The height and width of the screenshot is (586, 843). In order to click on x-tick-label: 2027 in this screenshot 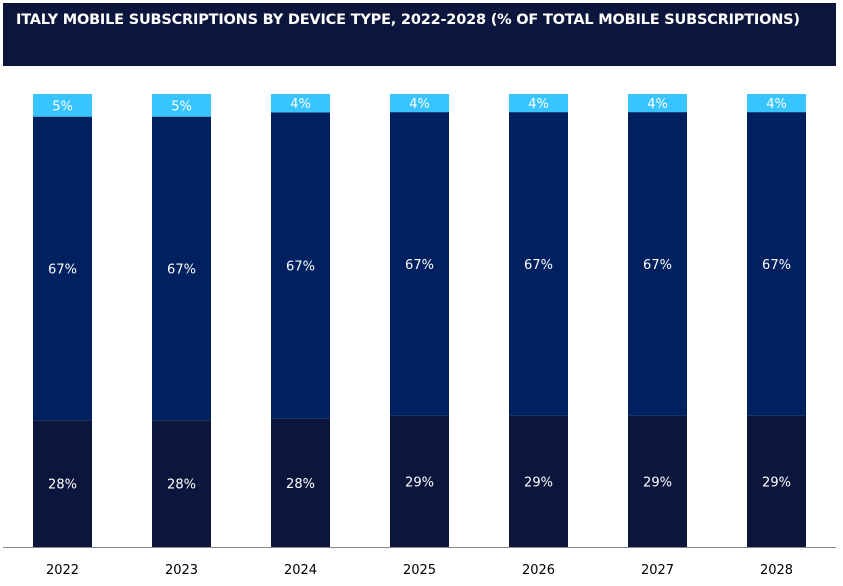, I will do `click(657, 570)`.